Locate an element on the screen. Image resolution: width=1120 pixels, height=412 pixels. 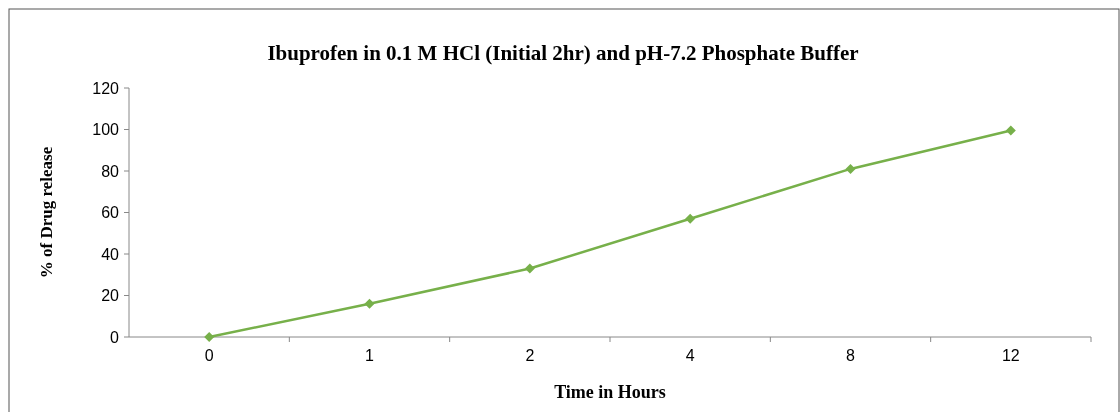
y-tick-label: 80 is located at coordinates (110, 171).